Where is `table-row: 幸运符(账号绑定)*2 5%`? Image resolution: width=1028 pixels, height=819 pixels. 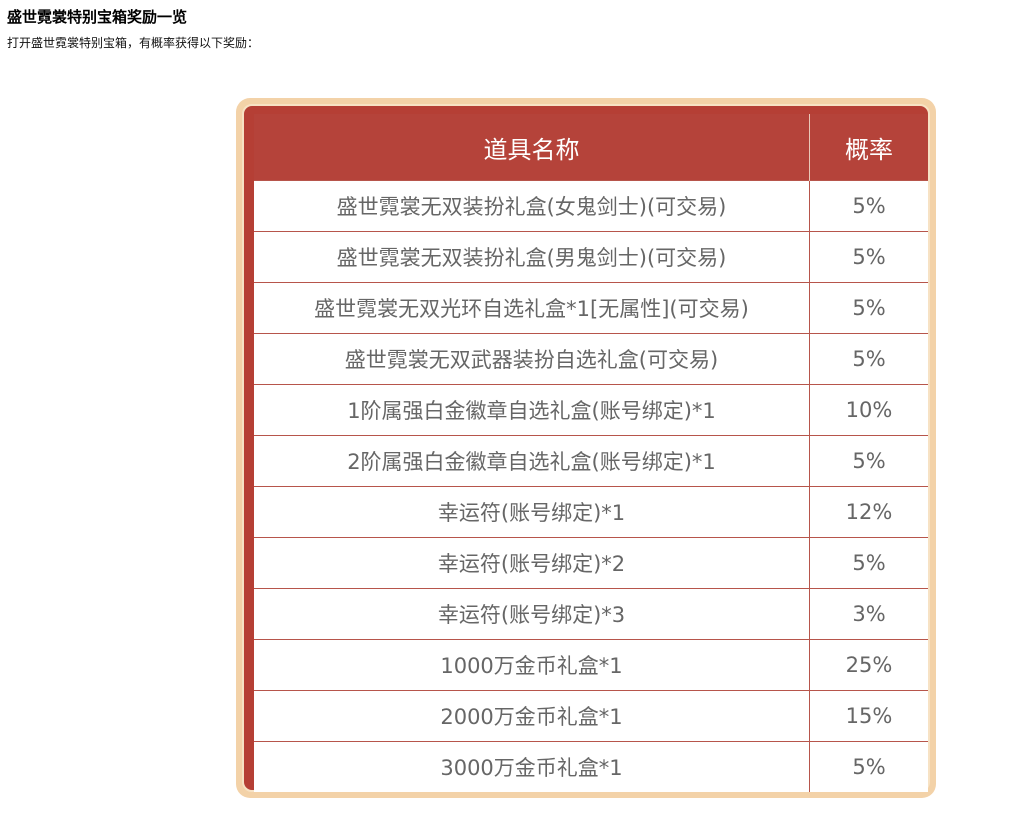
table-row: 幸运符(账号绑定)*2 5% is located at coordinates (591, 563).